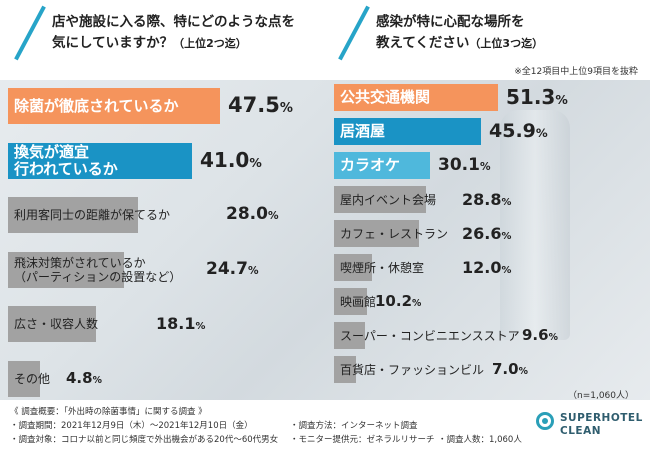 Image resolution: width=650 pixels, height=450 pixels. What do you see at coordinates (96, 105) in the screenshot?
I see `bar-label-1: 除菌が徹底されているか` at bounding box center [96, 105].